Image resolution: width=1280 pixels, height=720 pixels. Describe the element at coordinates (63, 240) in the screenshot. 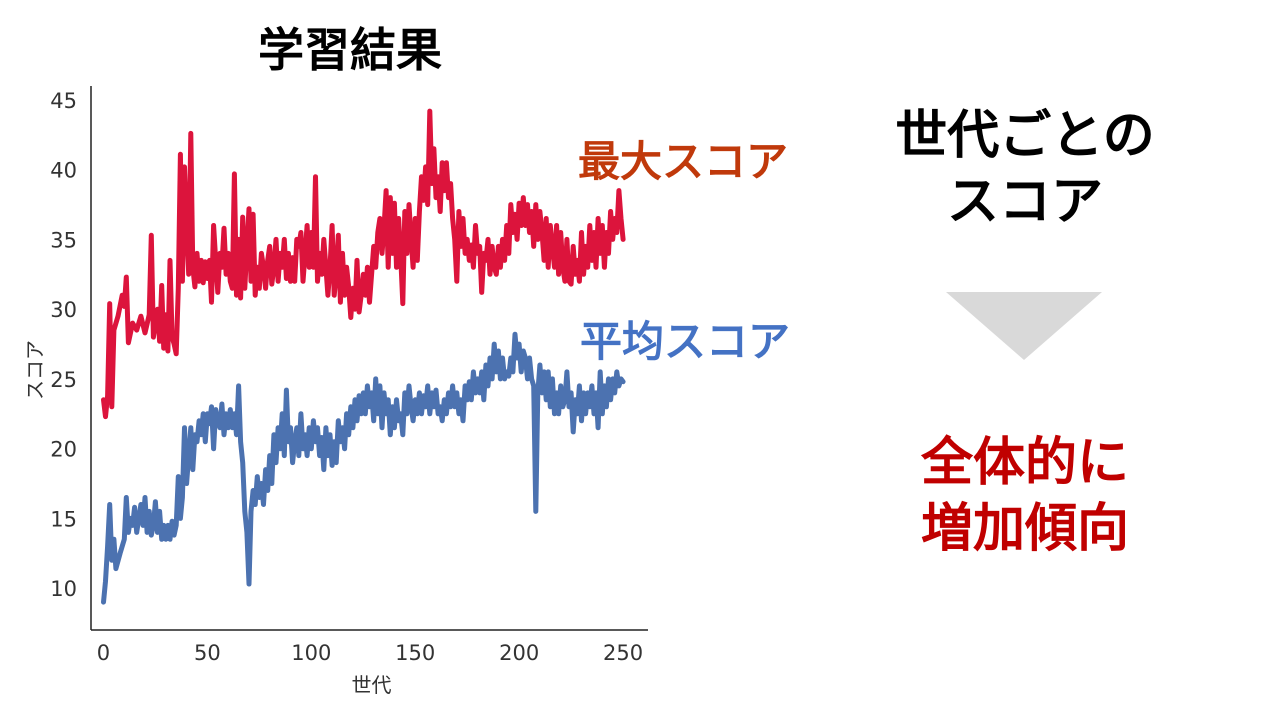

I see `y-tick-label: 35` at that location.